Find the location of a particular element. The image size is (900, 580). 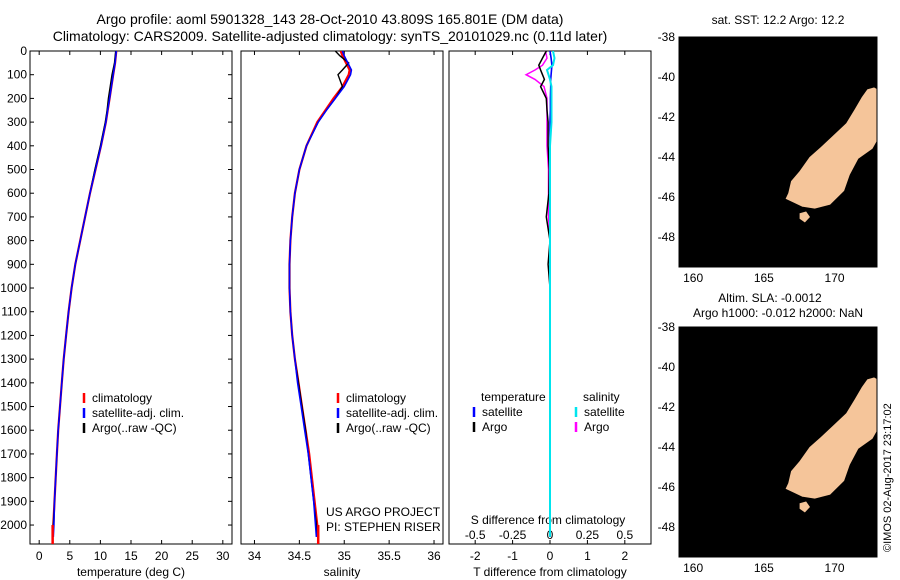

x2-axis-label: S difference from climatology is located at coordinates (548, 520).